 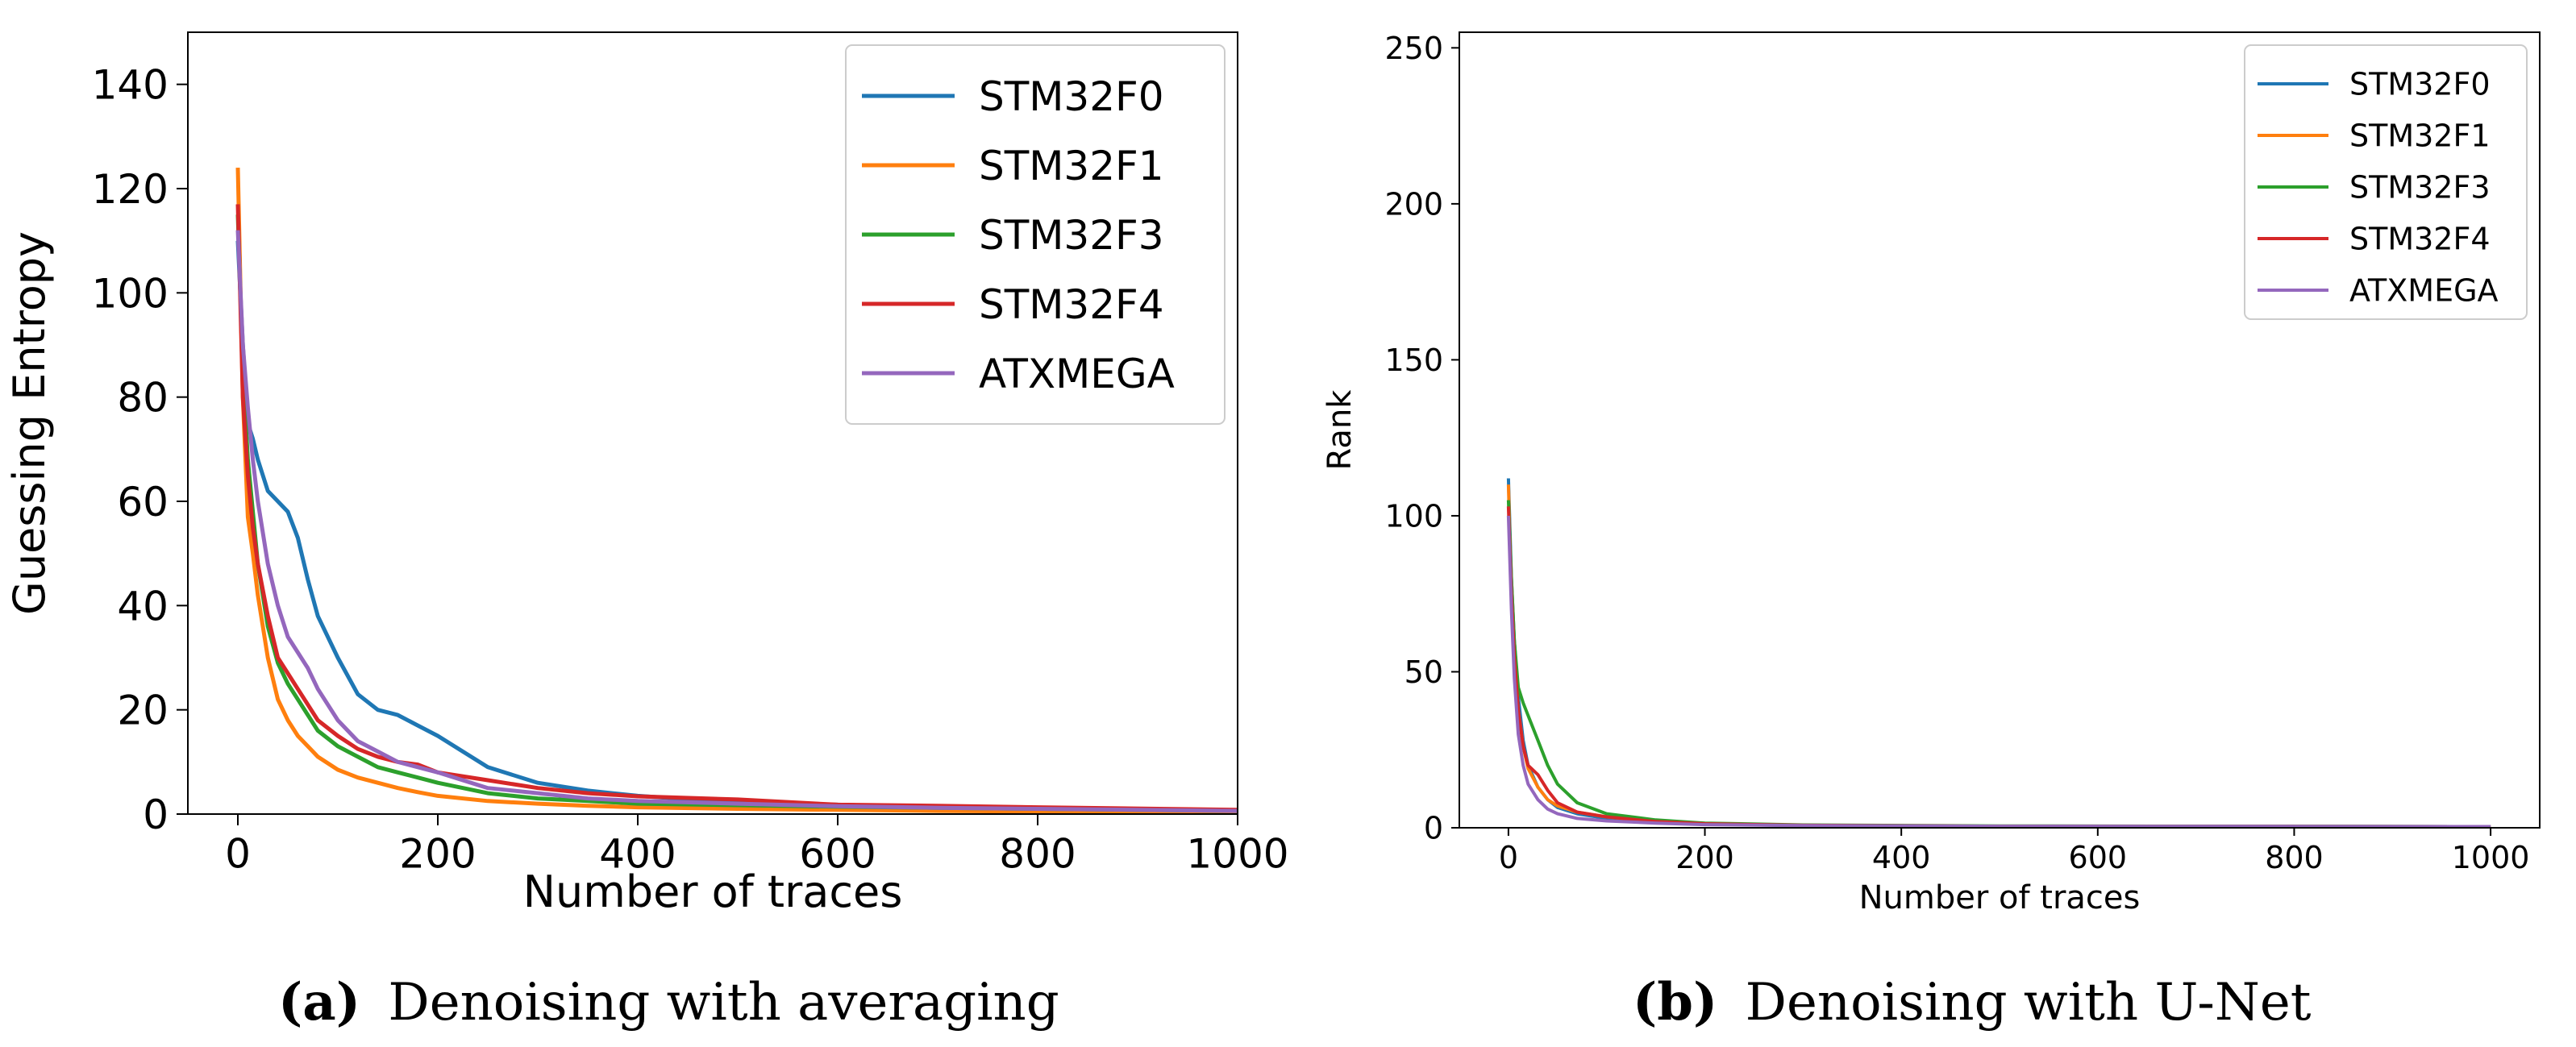 I want to click on legend-a: STM32F0 STM32F1 STM32F3 STM32F4 ATXMEGA, so click(x=1035, y=234).